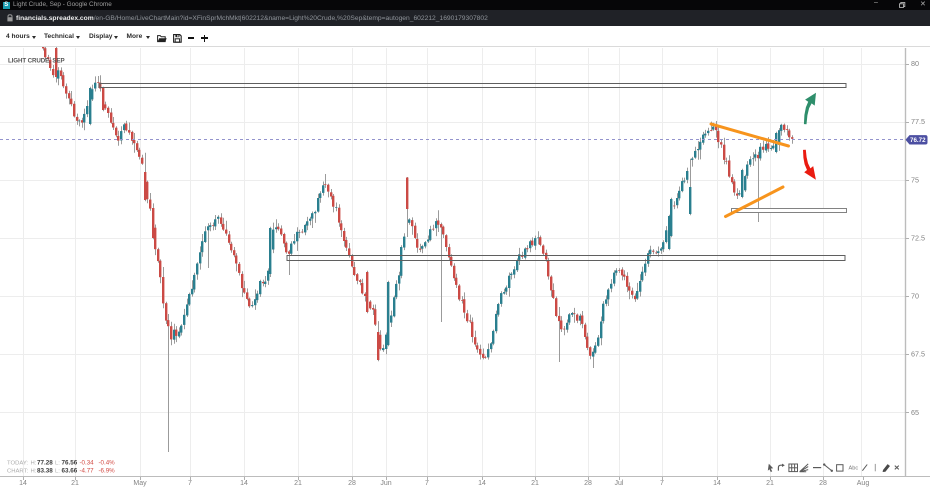 The image size is (930, 489). I want to click on svg-text: Jul, so click(619, 483).